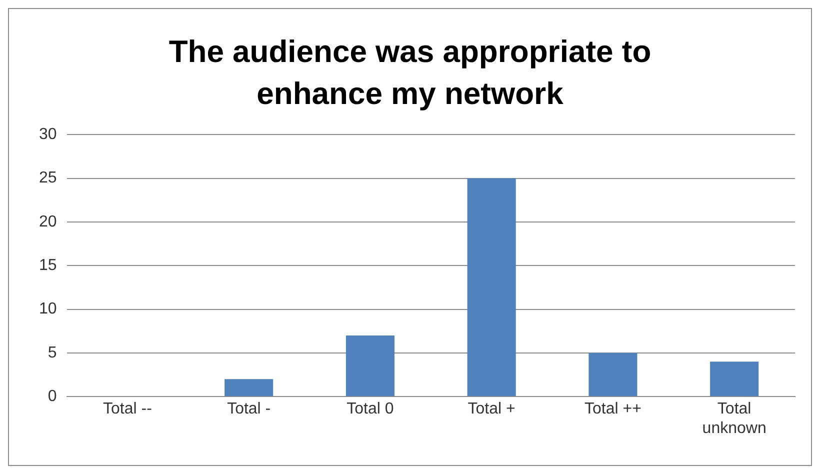 Image resolution: width=820 pixels, height=474 pixels. I want to click on y-tick-label: 20, so click(48, 221).